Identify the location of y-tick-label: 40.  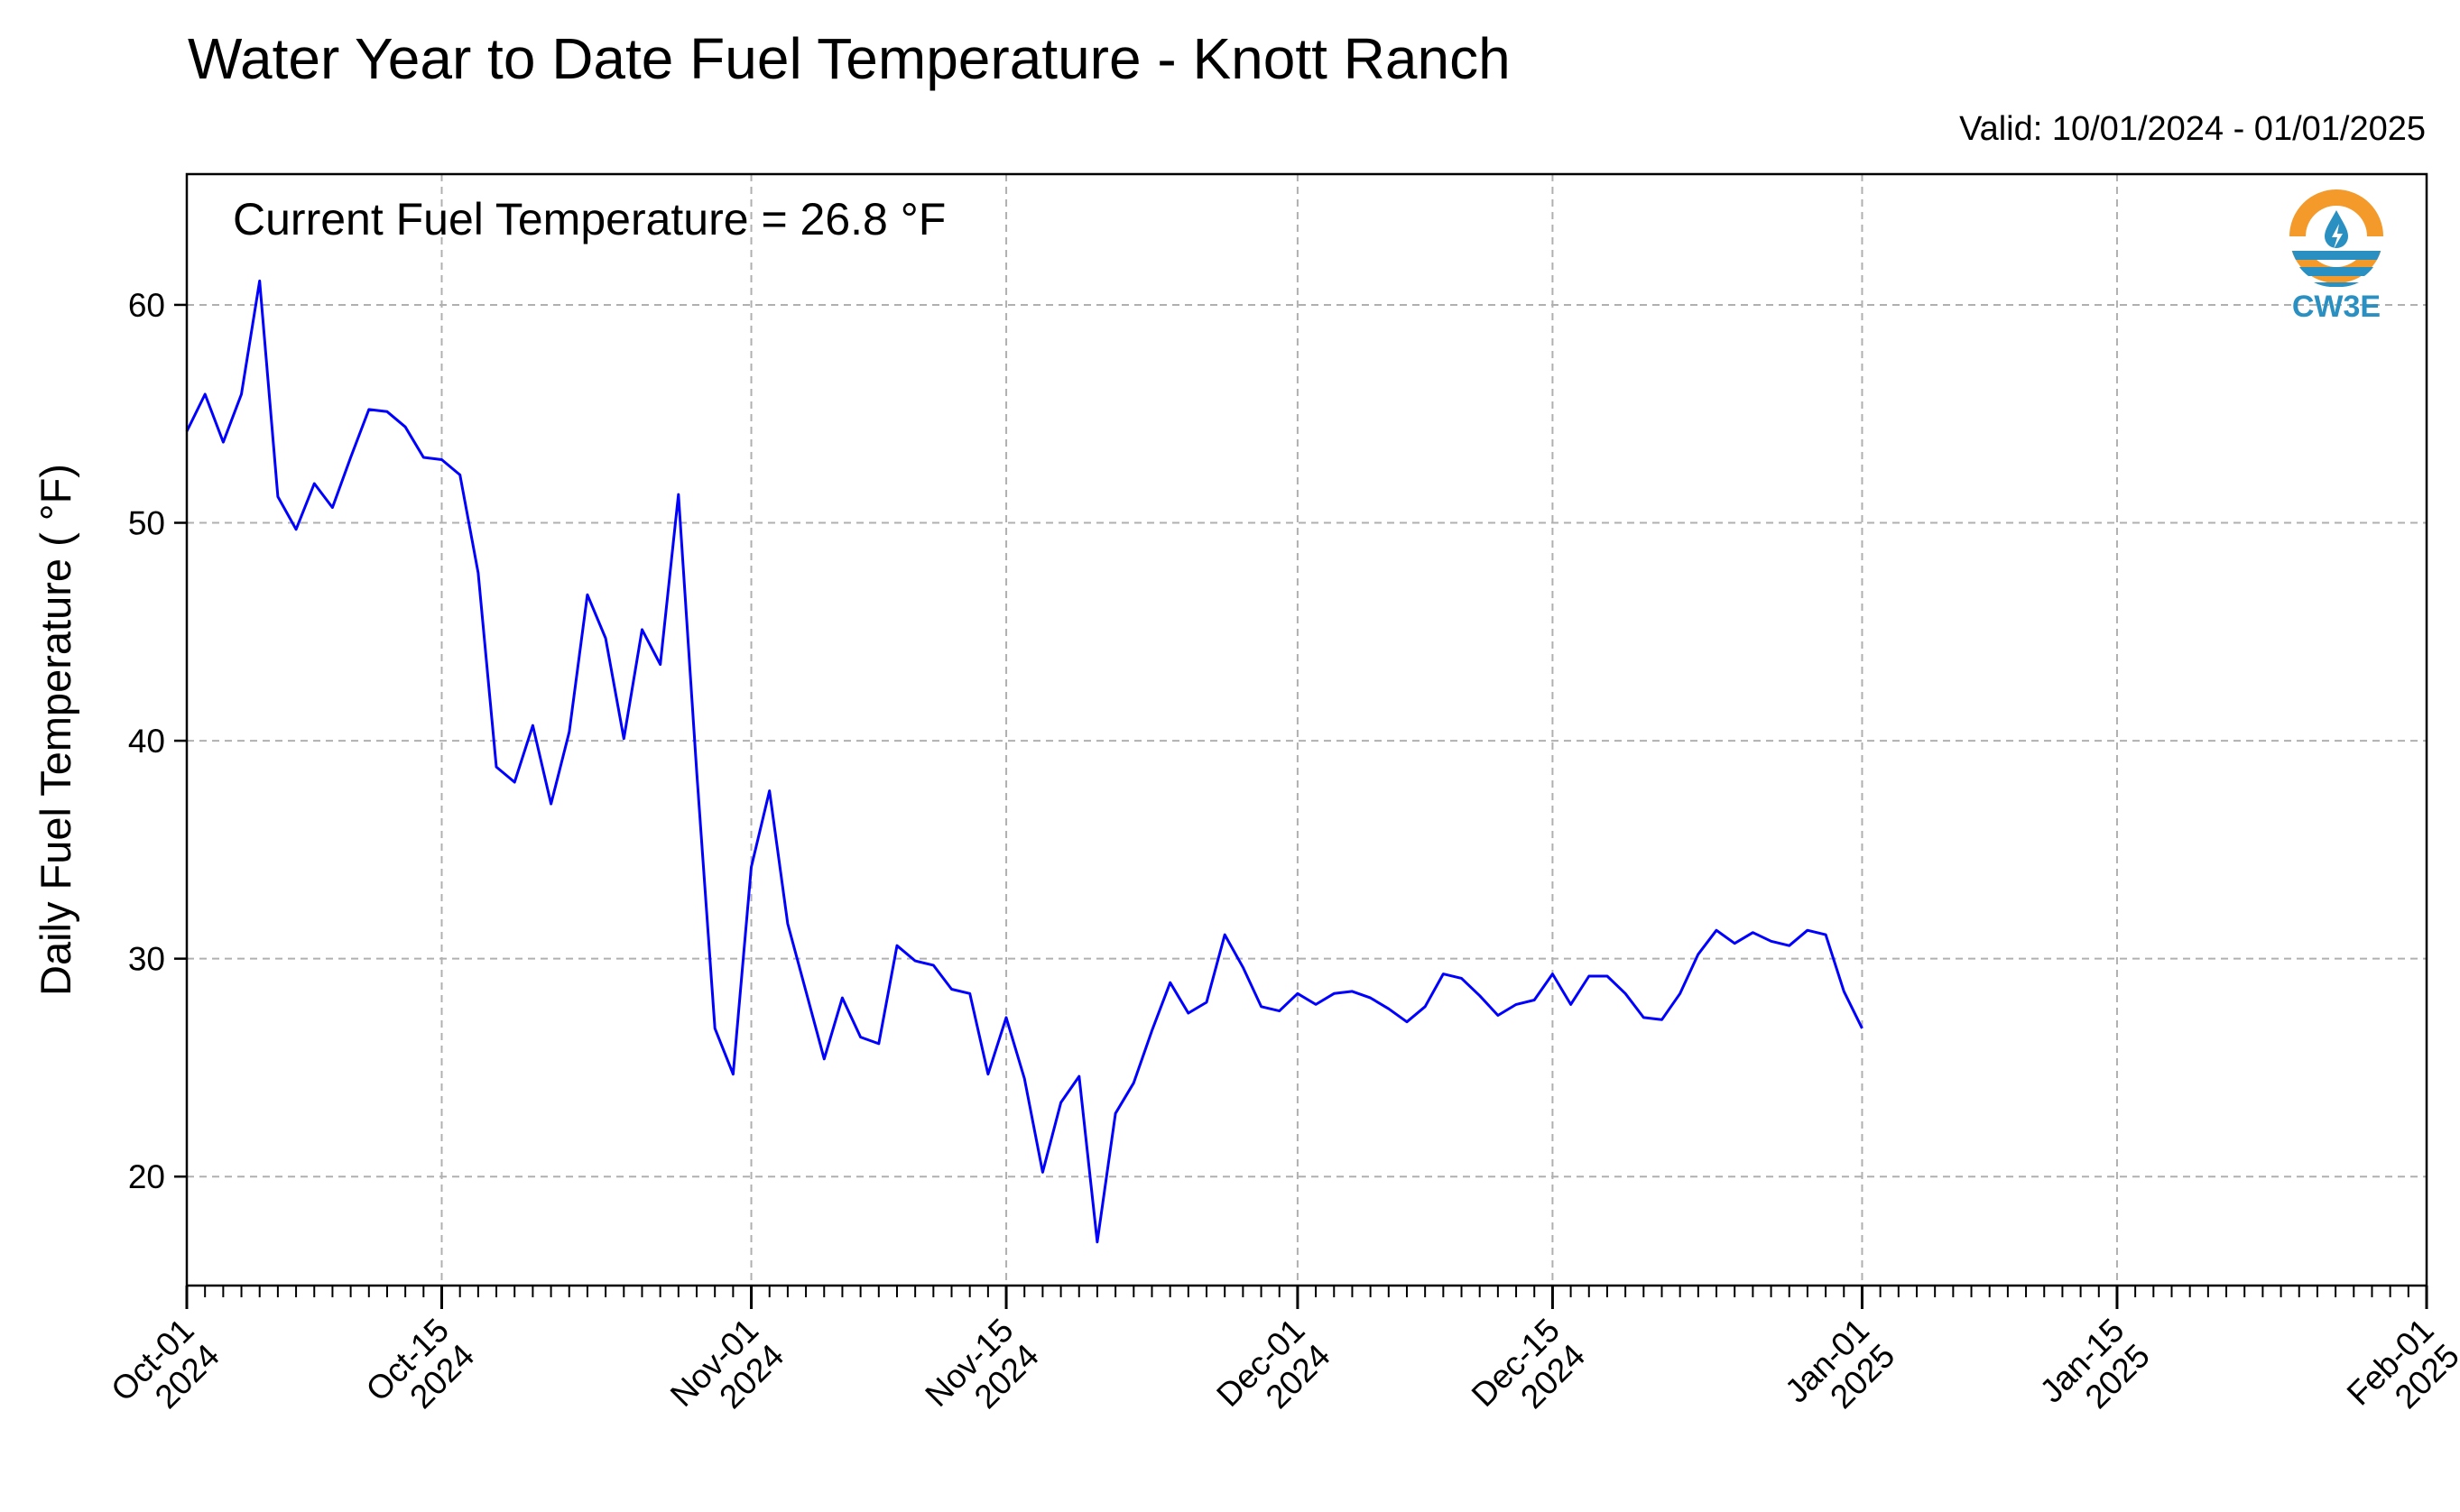
(146, 741).